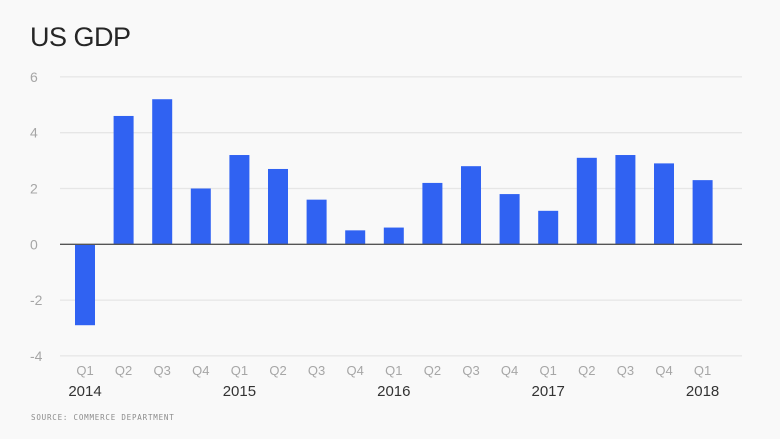  What do you see at coordinates (84, 391) in the screenshot?
I see `year-label: 2014` at bounding box center [84, 391].